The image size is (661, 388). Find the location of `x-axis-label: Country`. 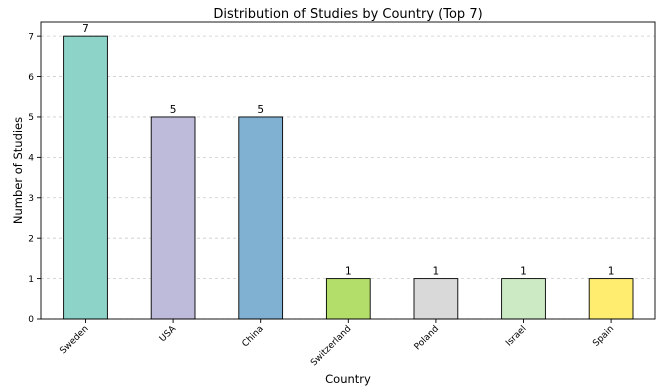

x-axis-label: Country is located at coordinates (348, 379).